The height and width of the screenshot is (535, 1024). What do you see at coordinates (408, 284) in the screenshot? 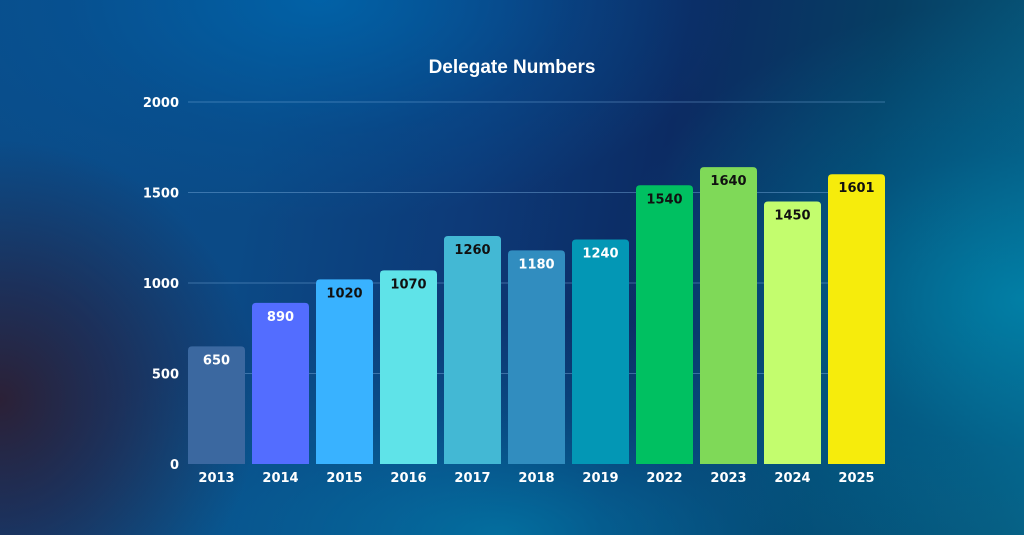
I see `data-label: 1070` at bounding box center [408, 284].